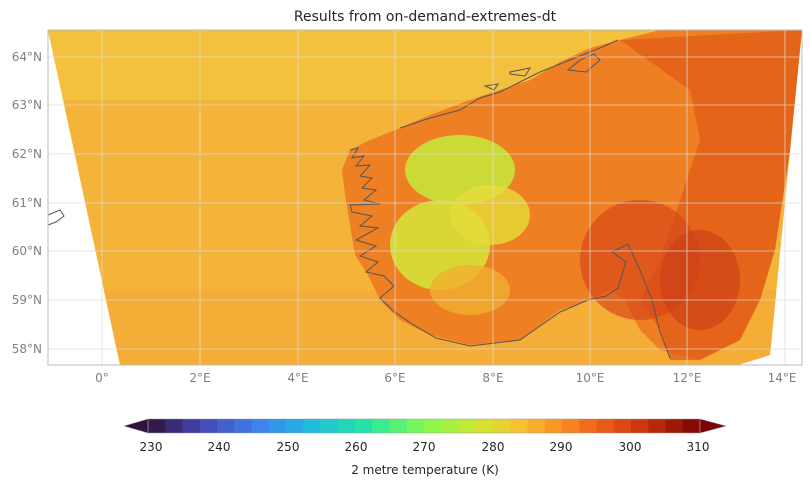 The width and height of the screenshot is (811, 489). What do you see at coordinates (470, 290) in the screenshot?
I see `southern-highlands` at bounding box center [470, 290].